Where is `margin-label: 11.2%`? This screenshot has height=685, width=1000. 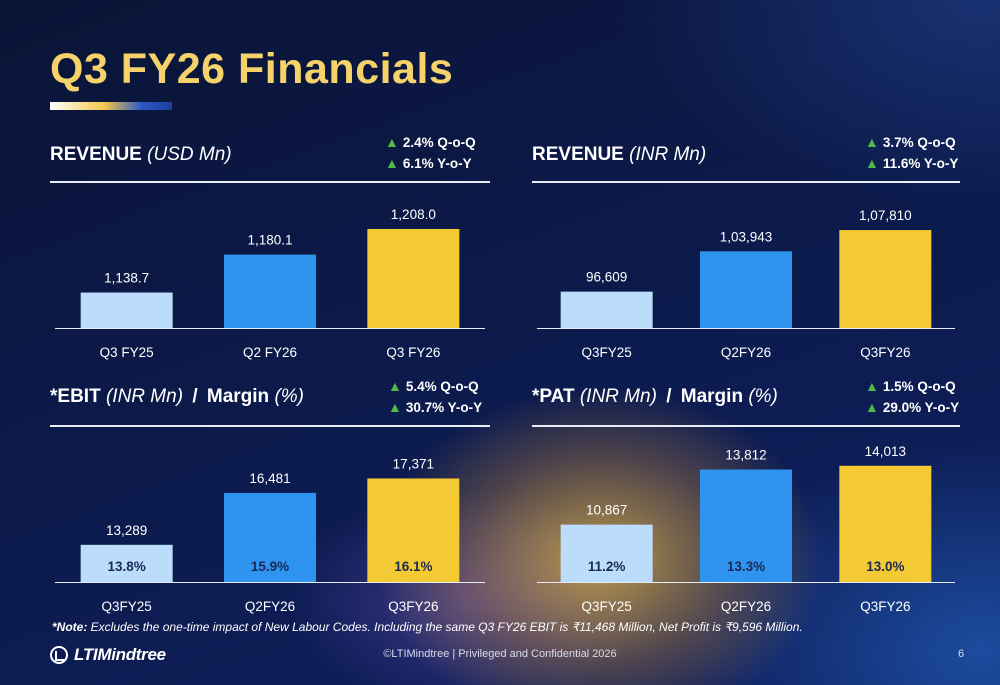
margin-label: 11.2% is located at coordinates (607, 566).